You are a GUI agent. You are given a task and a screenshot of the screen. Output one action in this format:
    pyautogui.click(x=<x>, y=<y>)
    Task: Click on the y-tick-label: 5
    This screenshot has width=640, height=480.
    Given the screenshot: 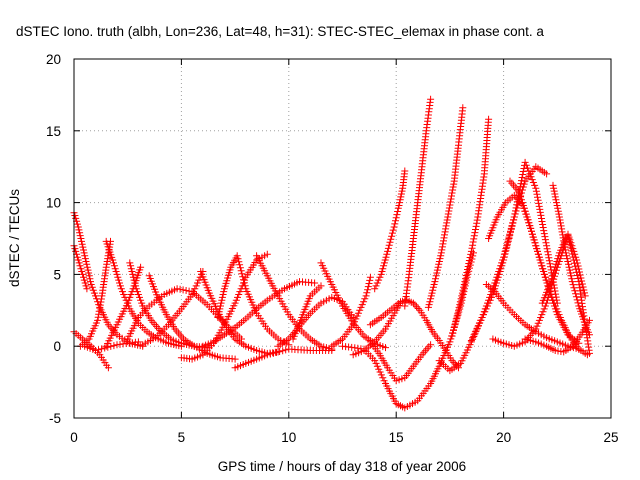 What is the action you would take?
    pyautogui.click(x=57, y=274)
    